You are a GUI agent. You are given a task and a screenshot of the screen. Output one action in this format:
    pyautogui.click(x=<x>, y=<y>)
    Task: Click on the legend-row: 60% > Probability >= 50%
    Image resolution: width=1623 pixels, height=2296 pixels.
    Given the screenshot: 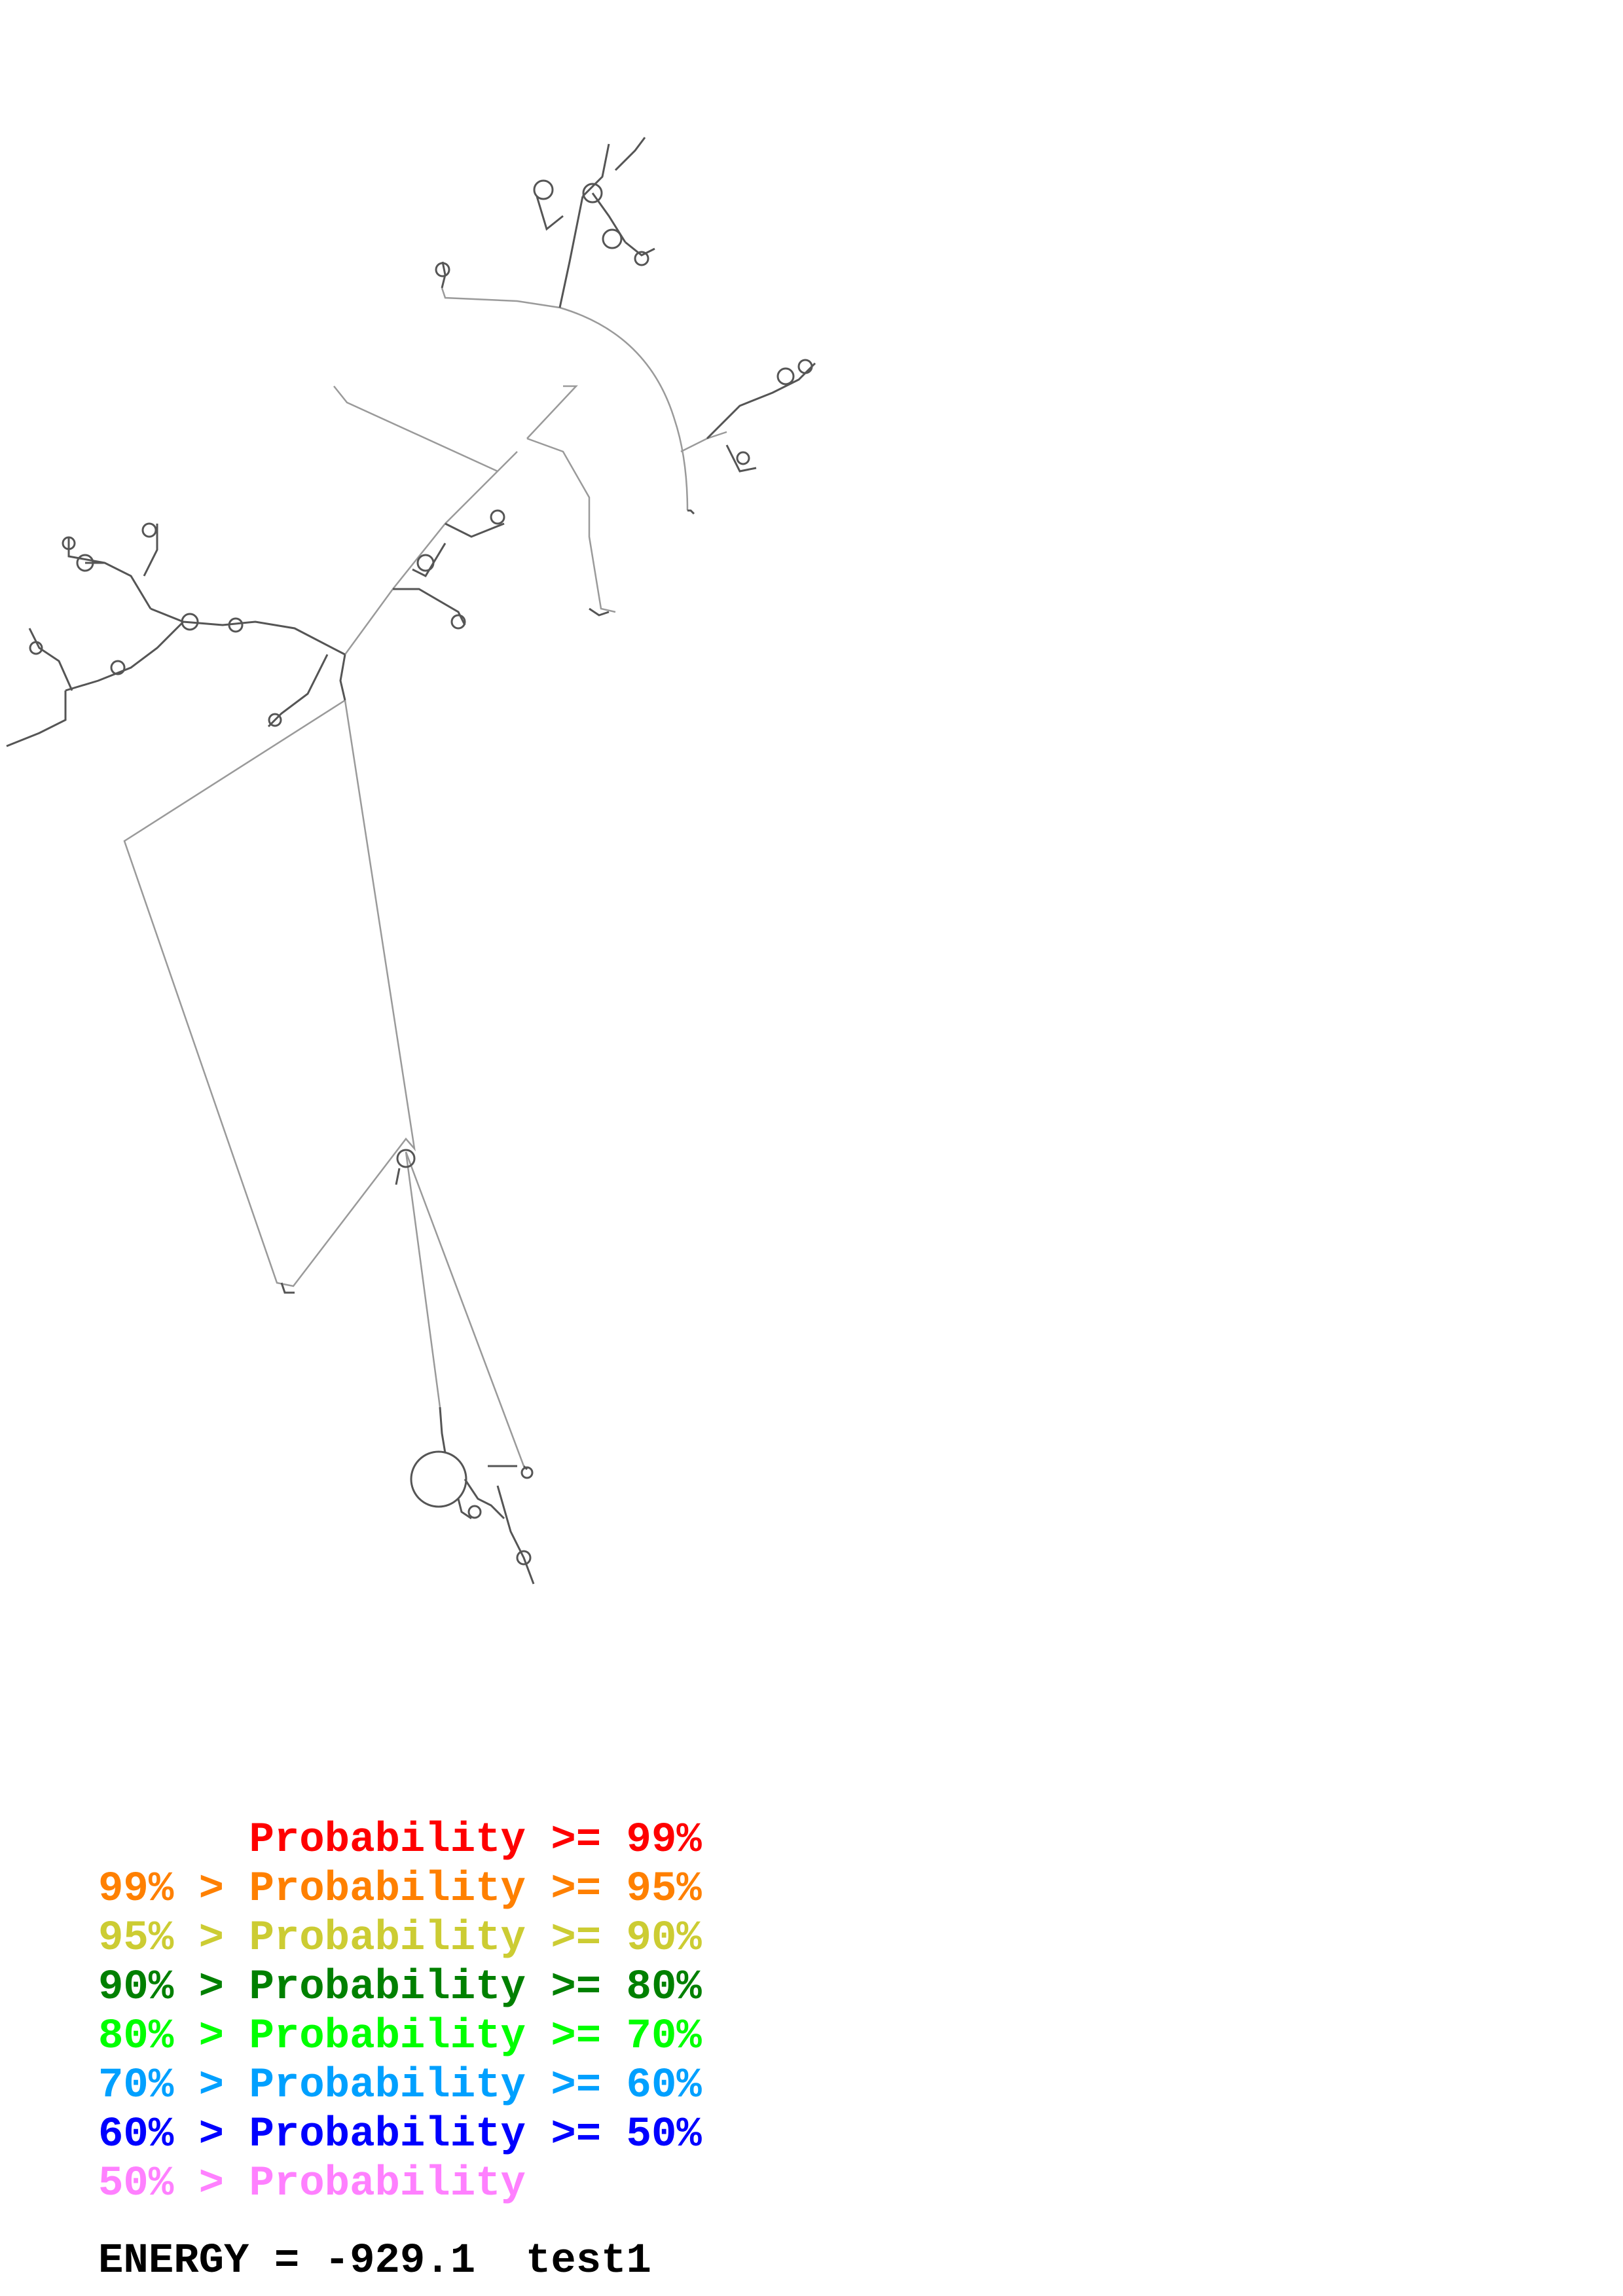 What is the action you would take?
    pyautogui.click(x=400, y=2135)
    